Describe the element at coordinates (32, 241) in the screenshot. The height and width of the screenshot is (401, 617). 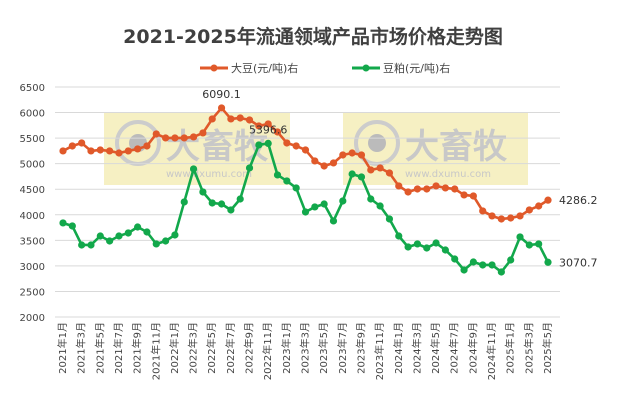
I see `y-tick-label: 3500` at that location.